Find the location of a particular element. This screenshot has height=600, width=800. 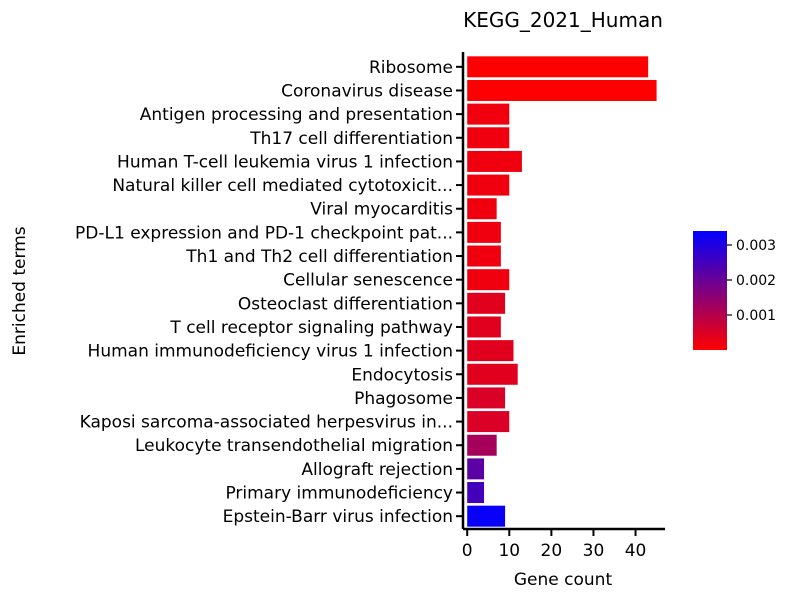

x-tick-label: 40 is located at coordinates (636, 551).